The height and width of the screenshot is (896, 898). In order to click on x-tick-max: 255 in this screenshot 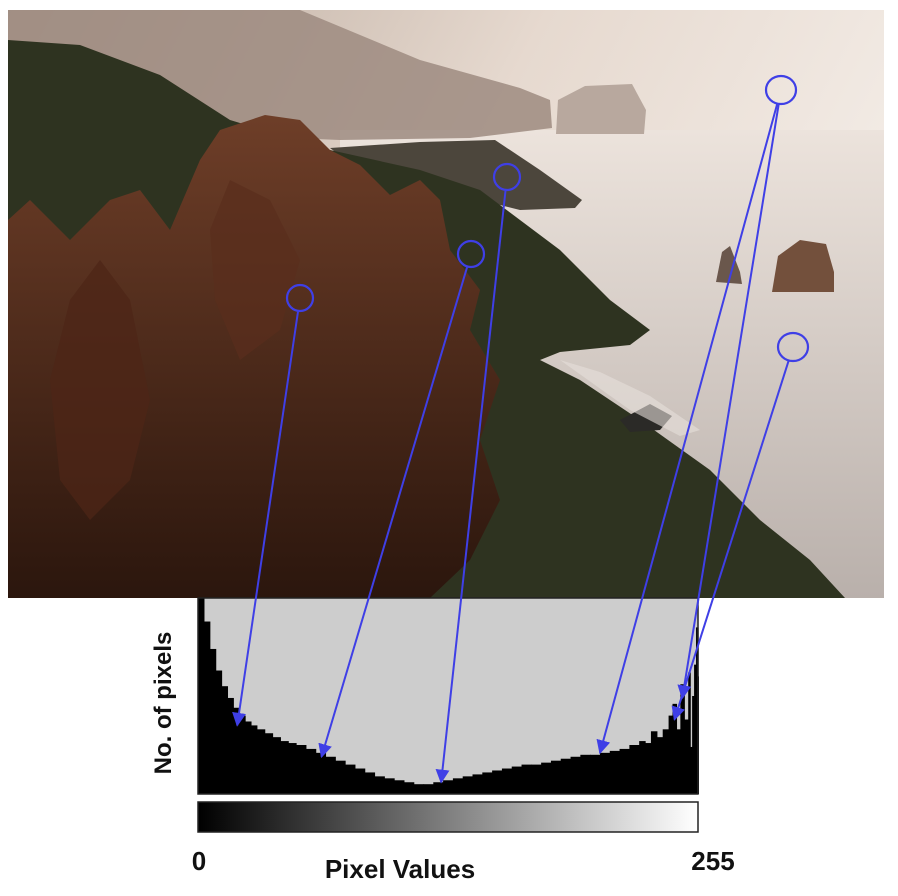, I will do `click(712, 861)`.